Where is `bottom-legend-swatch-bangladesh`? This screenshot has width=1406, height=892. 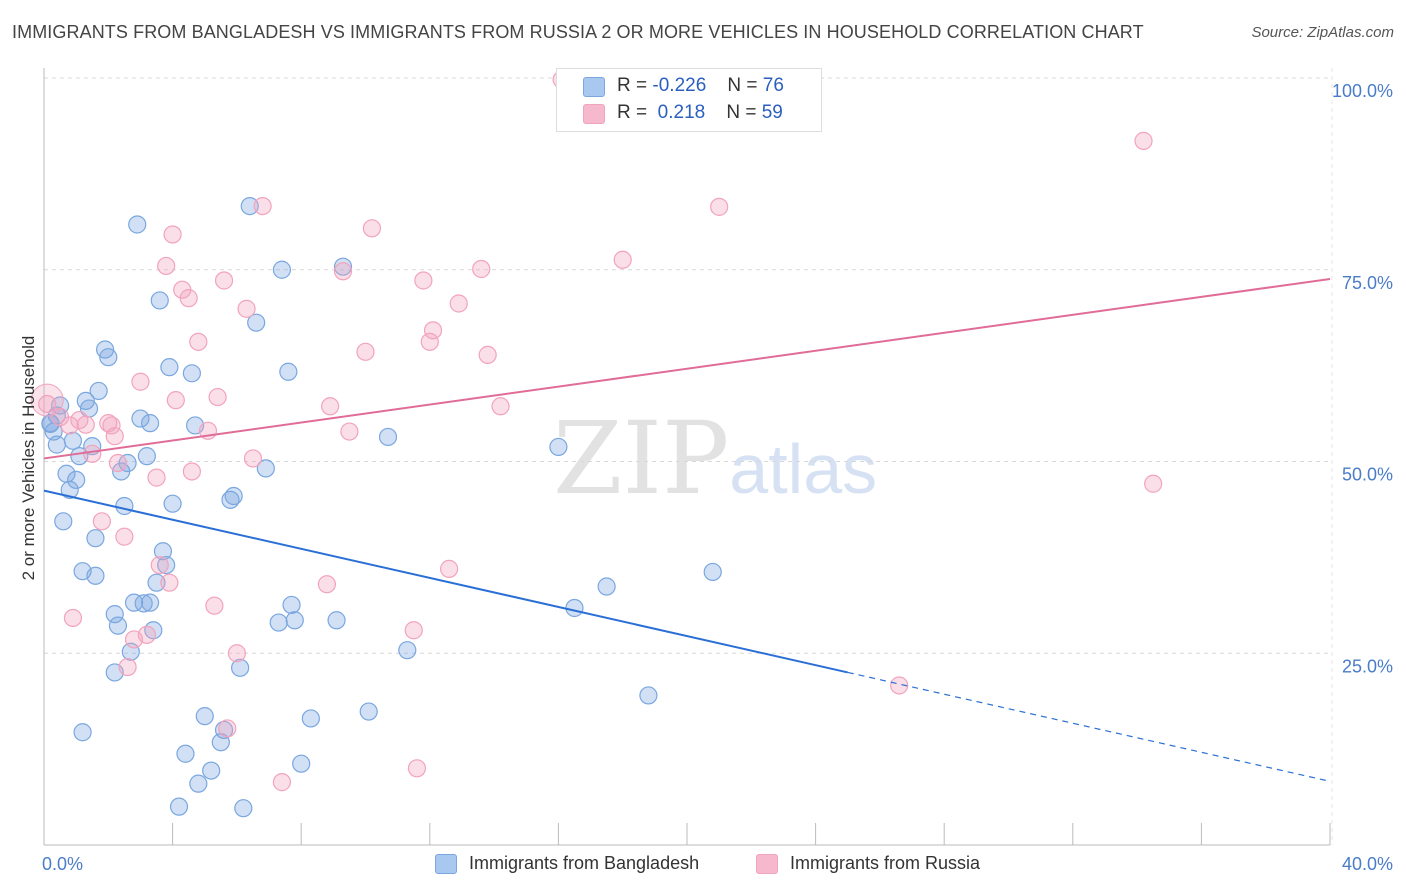 bottom-legend-swatch-bangladesh is located at coordinates (446, 864).